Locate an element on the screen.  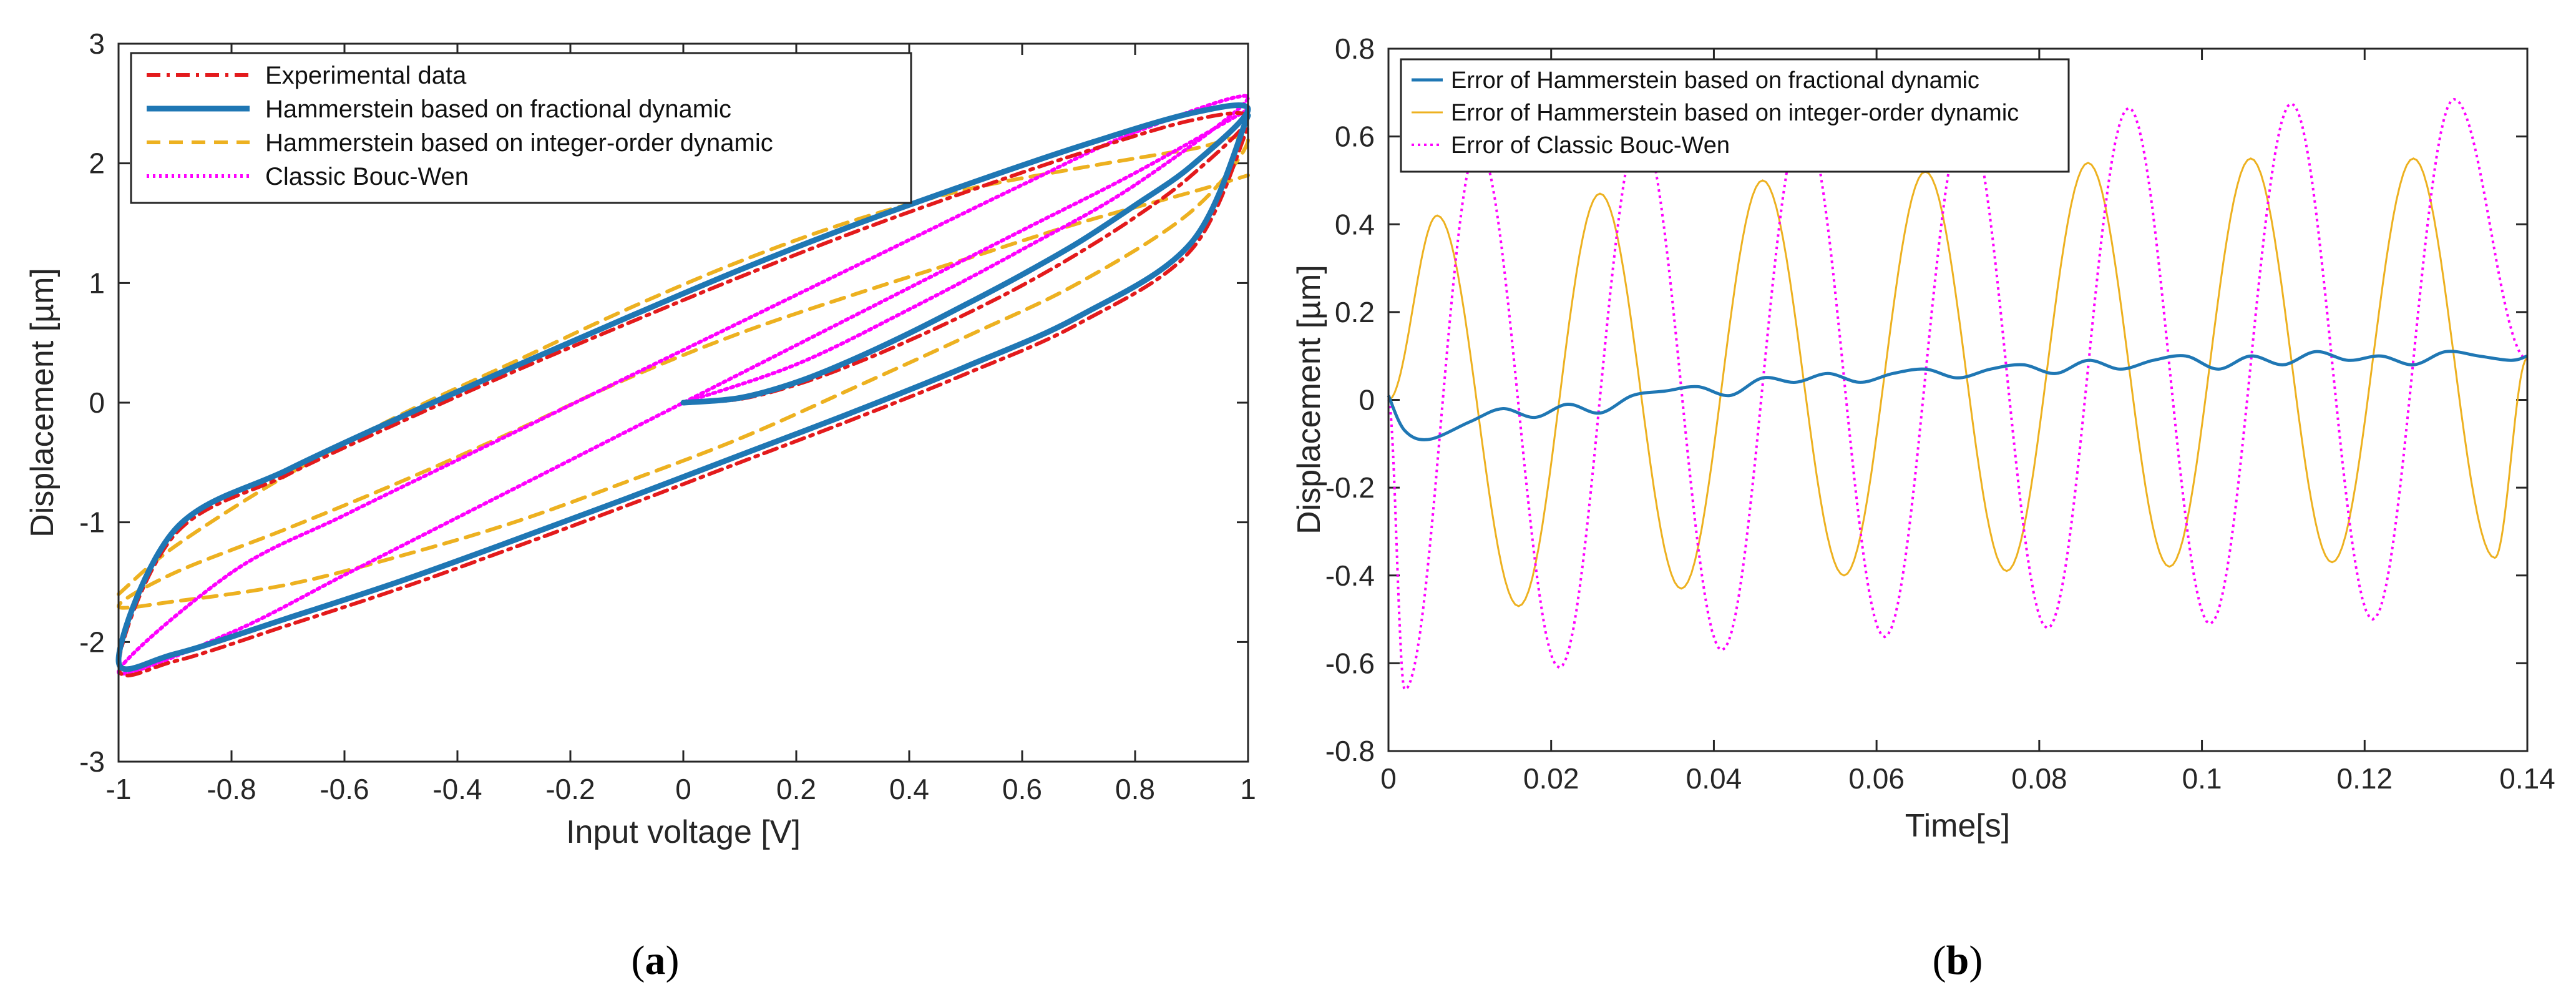
panel-b-y-tick-label: -0.8 is located at coordinates (1350, 751).